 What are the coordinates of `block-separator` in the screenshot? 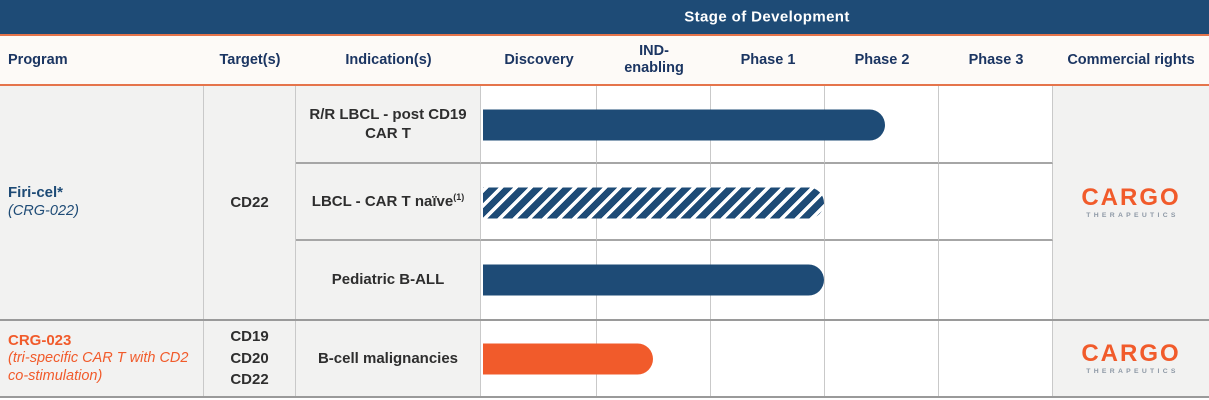 It's located at (604, 320).